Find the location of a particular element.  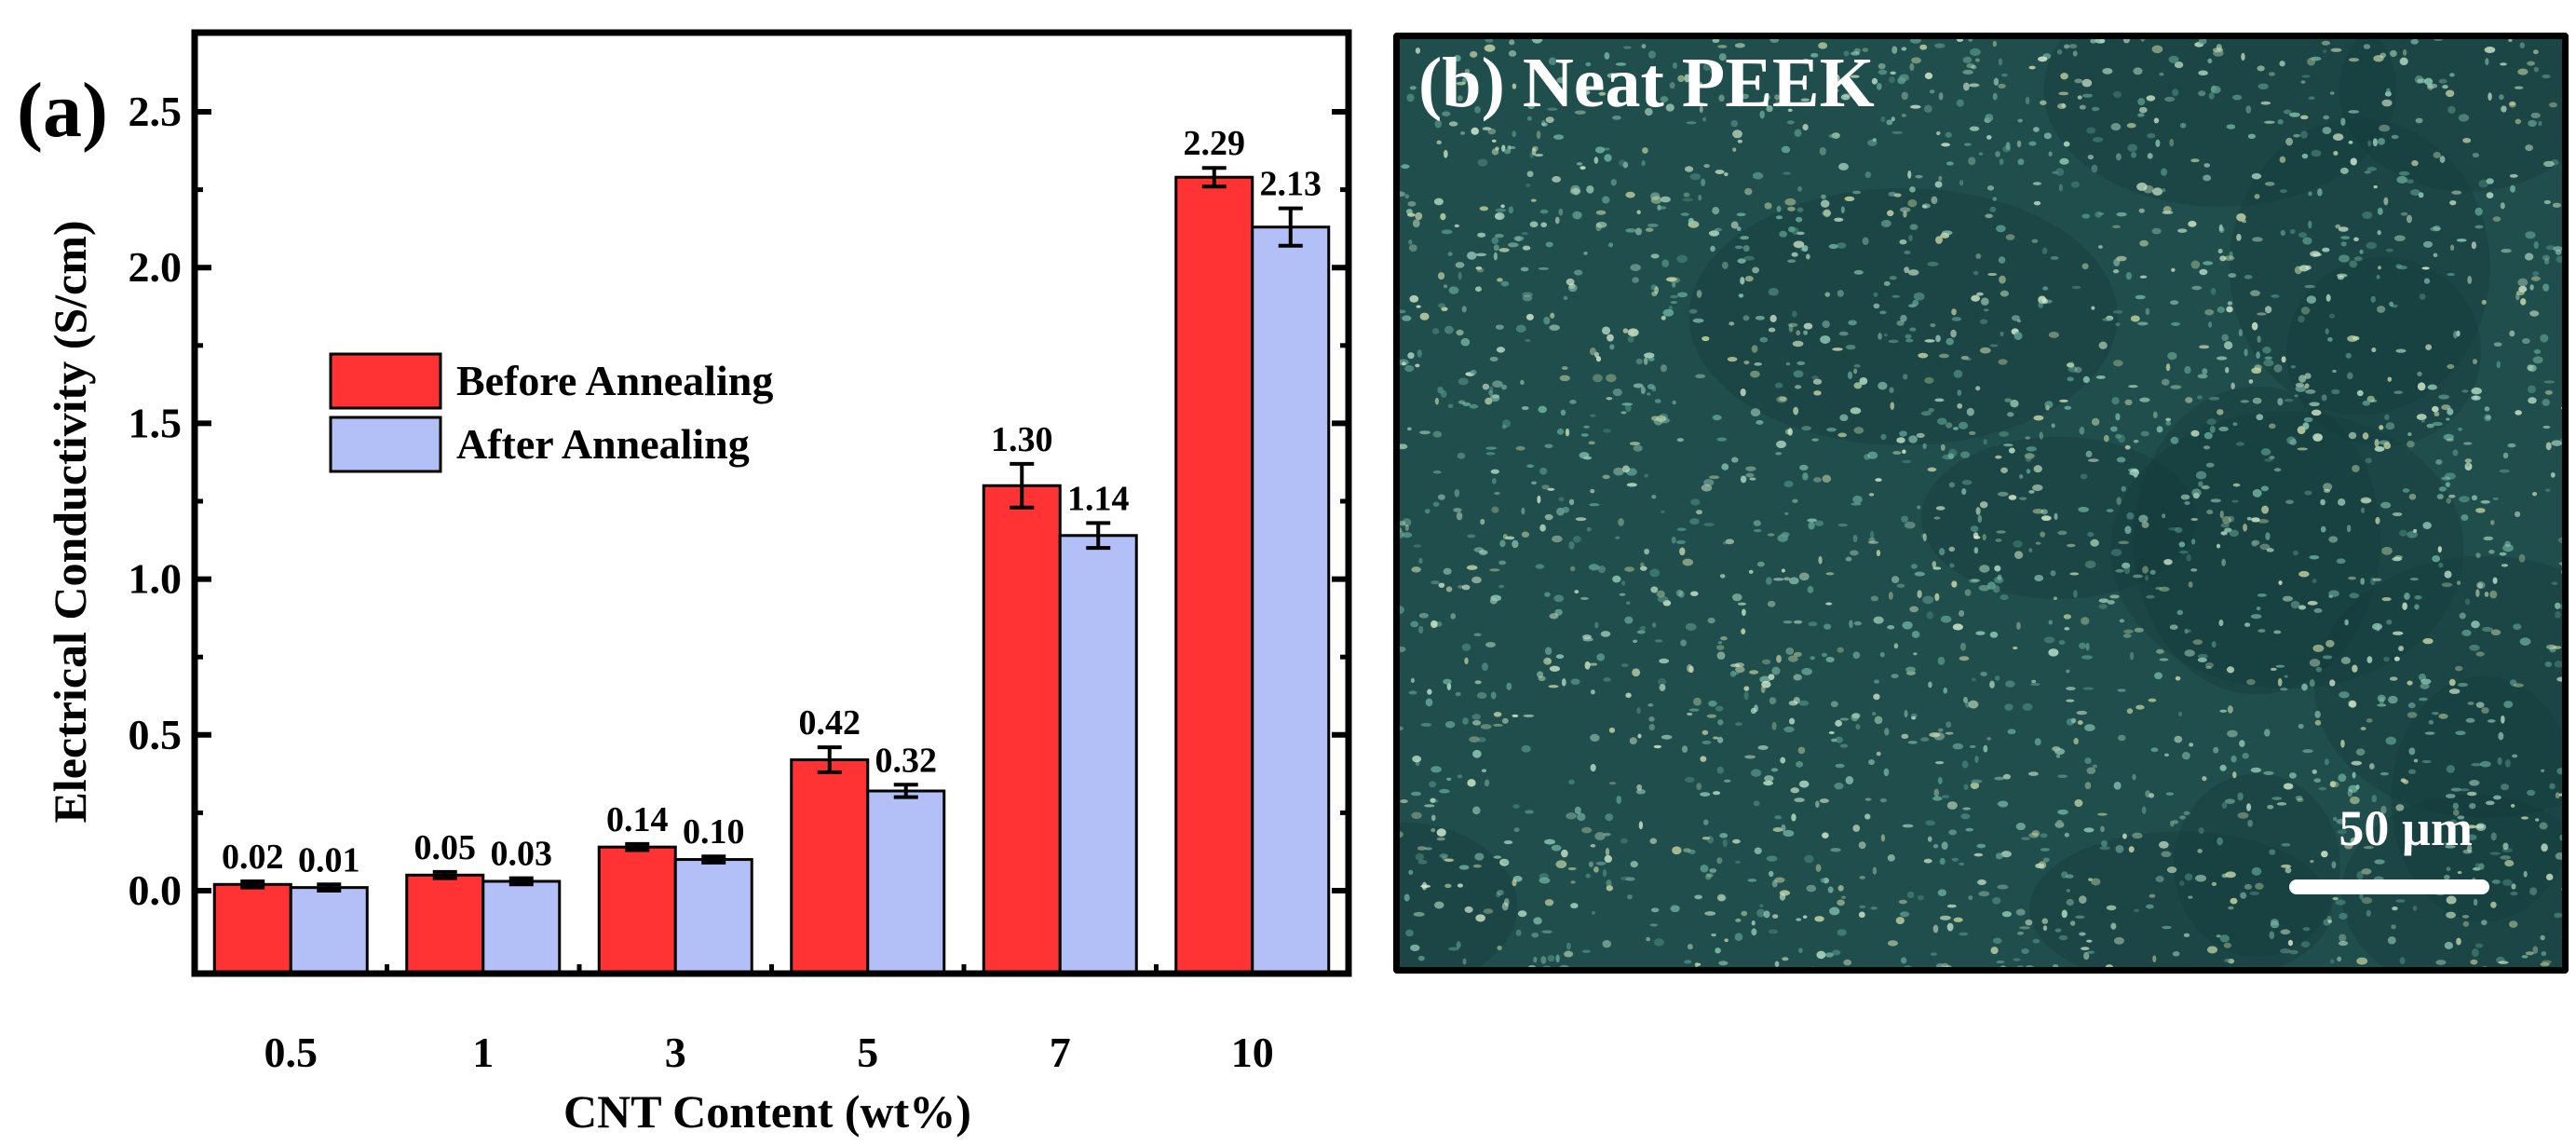

value-label: 0.01 is located at coordinates (329, 859).